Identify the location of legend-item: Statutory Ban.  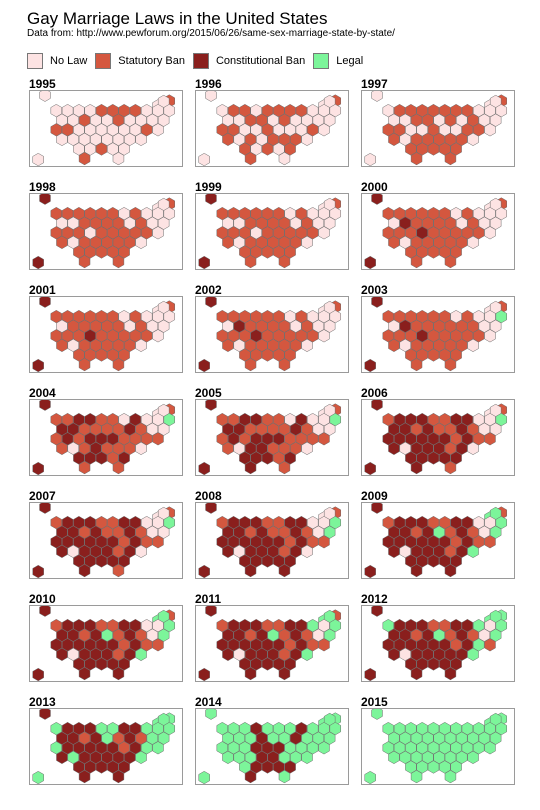
(140, 61).